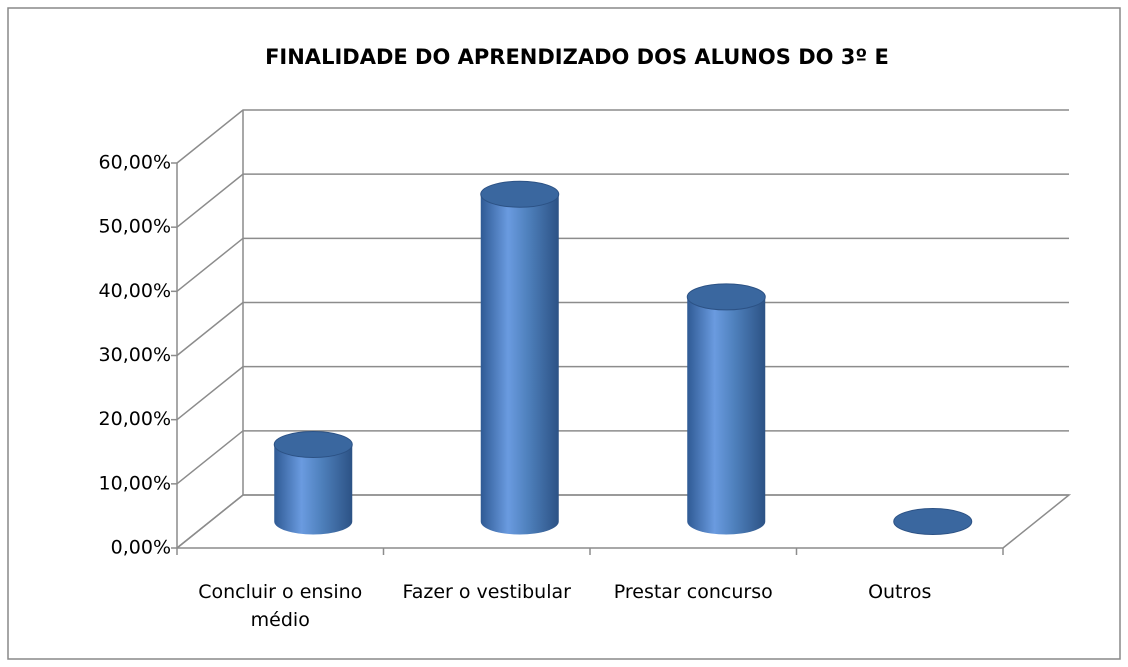 This screenshot has height=667, width=1128. I want to click on x-tick-label: Concluir o ensino médio, so click(280, 606).